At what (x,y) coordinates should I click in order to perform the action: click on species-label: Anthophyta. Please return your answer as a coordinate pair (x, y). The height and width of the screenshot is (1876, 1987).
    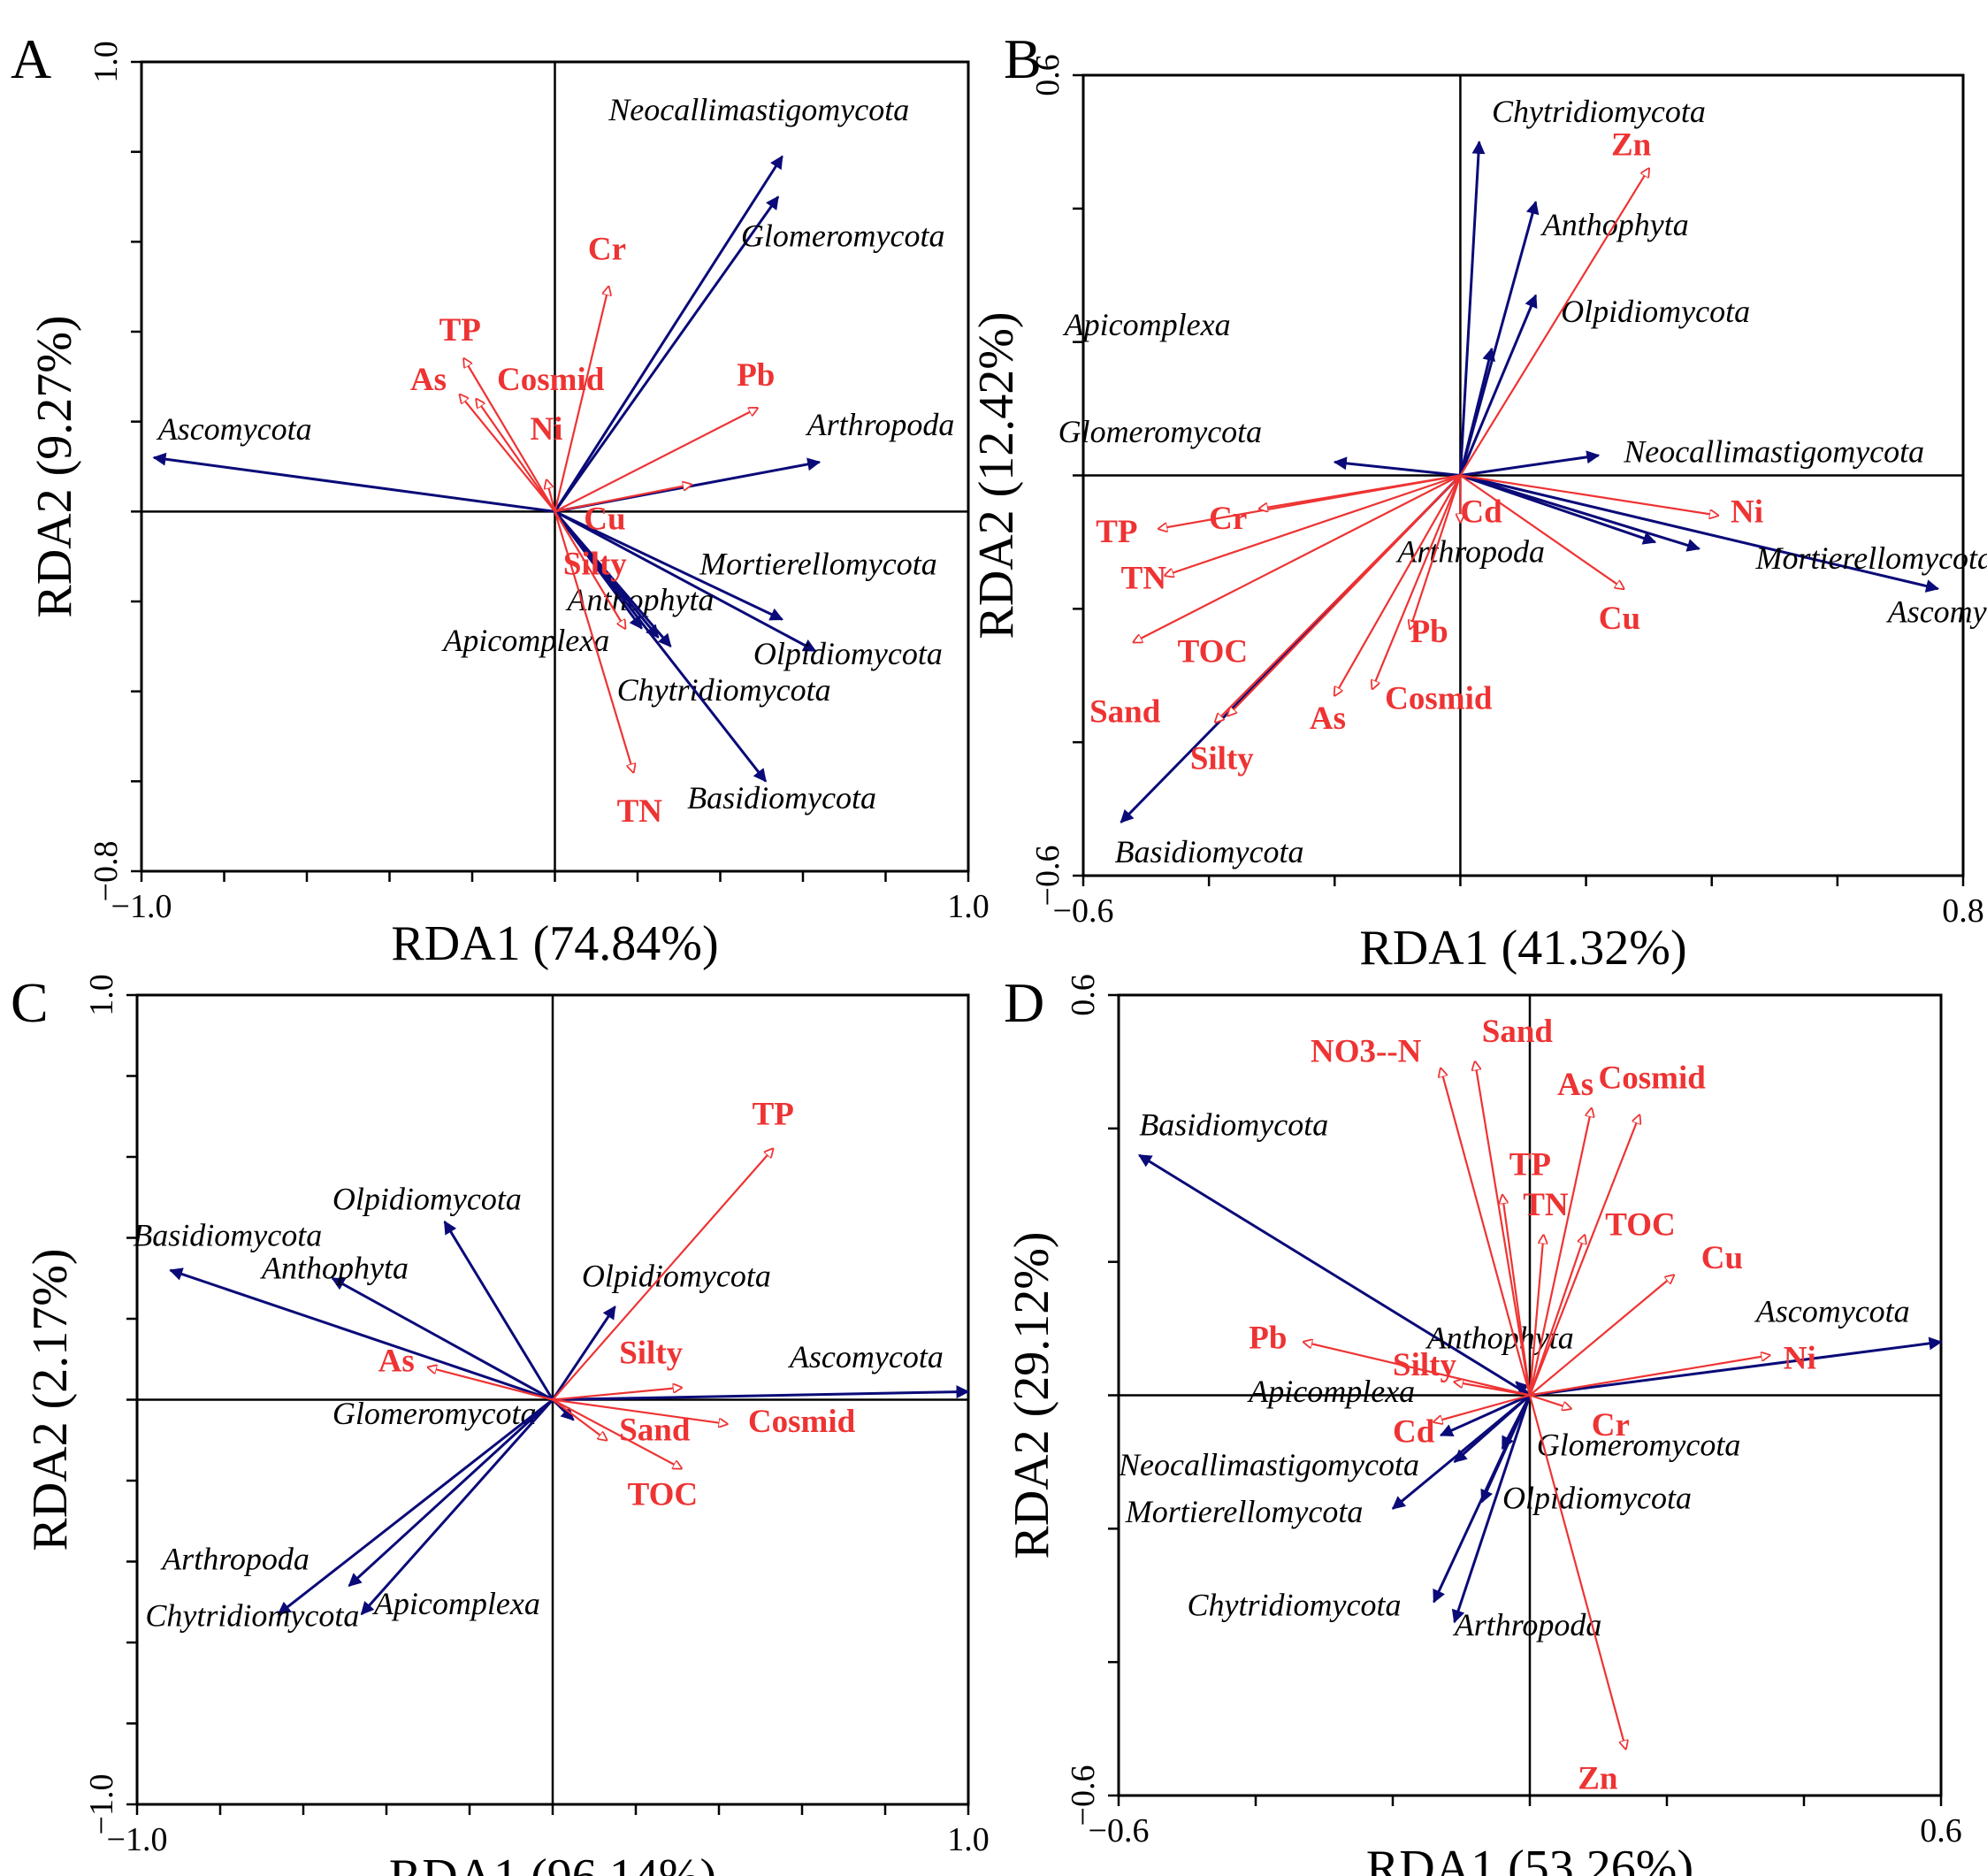
    Looking at the image, I should click on (335, 1267).